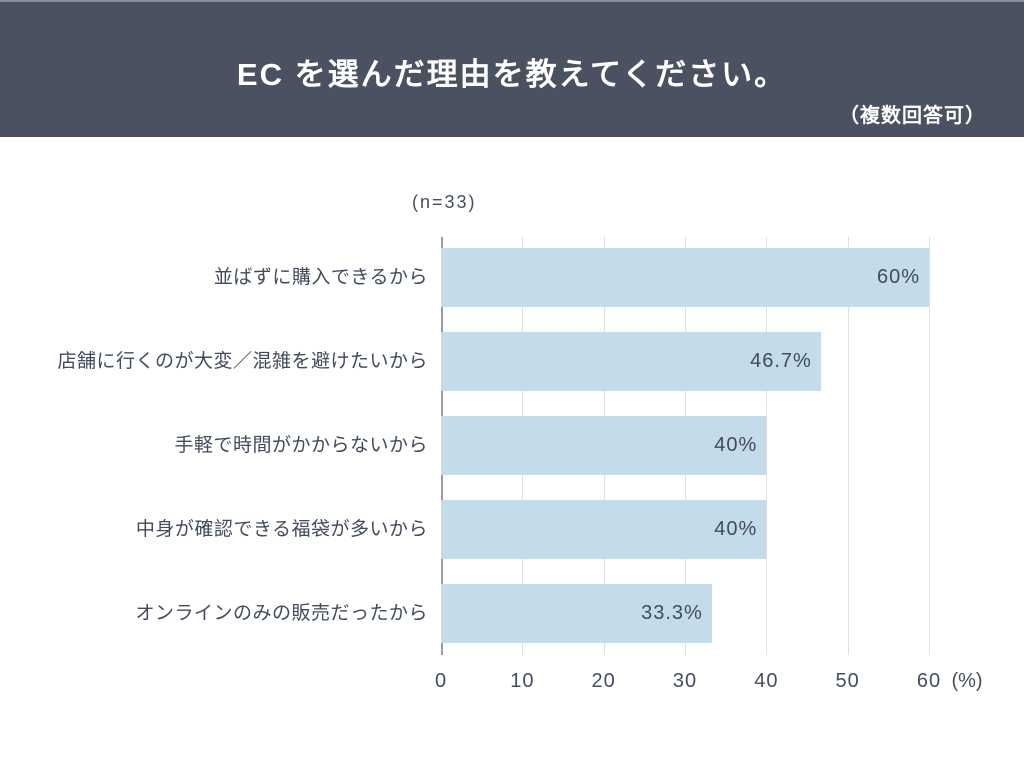  What do you see at coordinates (685, 681) in the screenshot?
I see `x-tick-label: 30` at bounding box center [685, 681].